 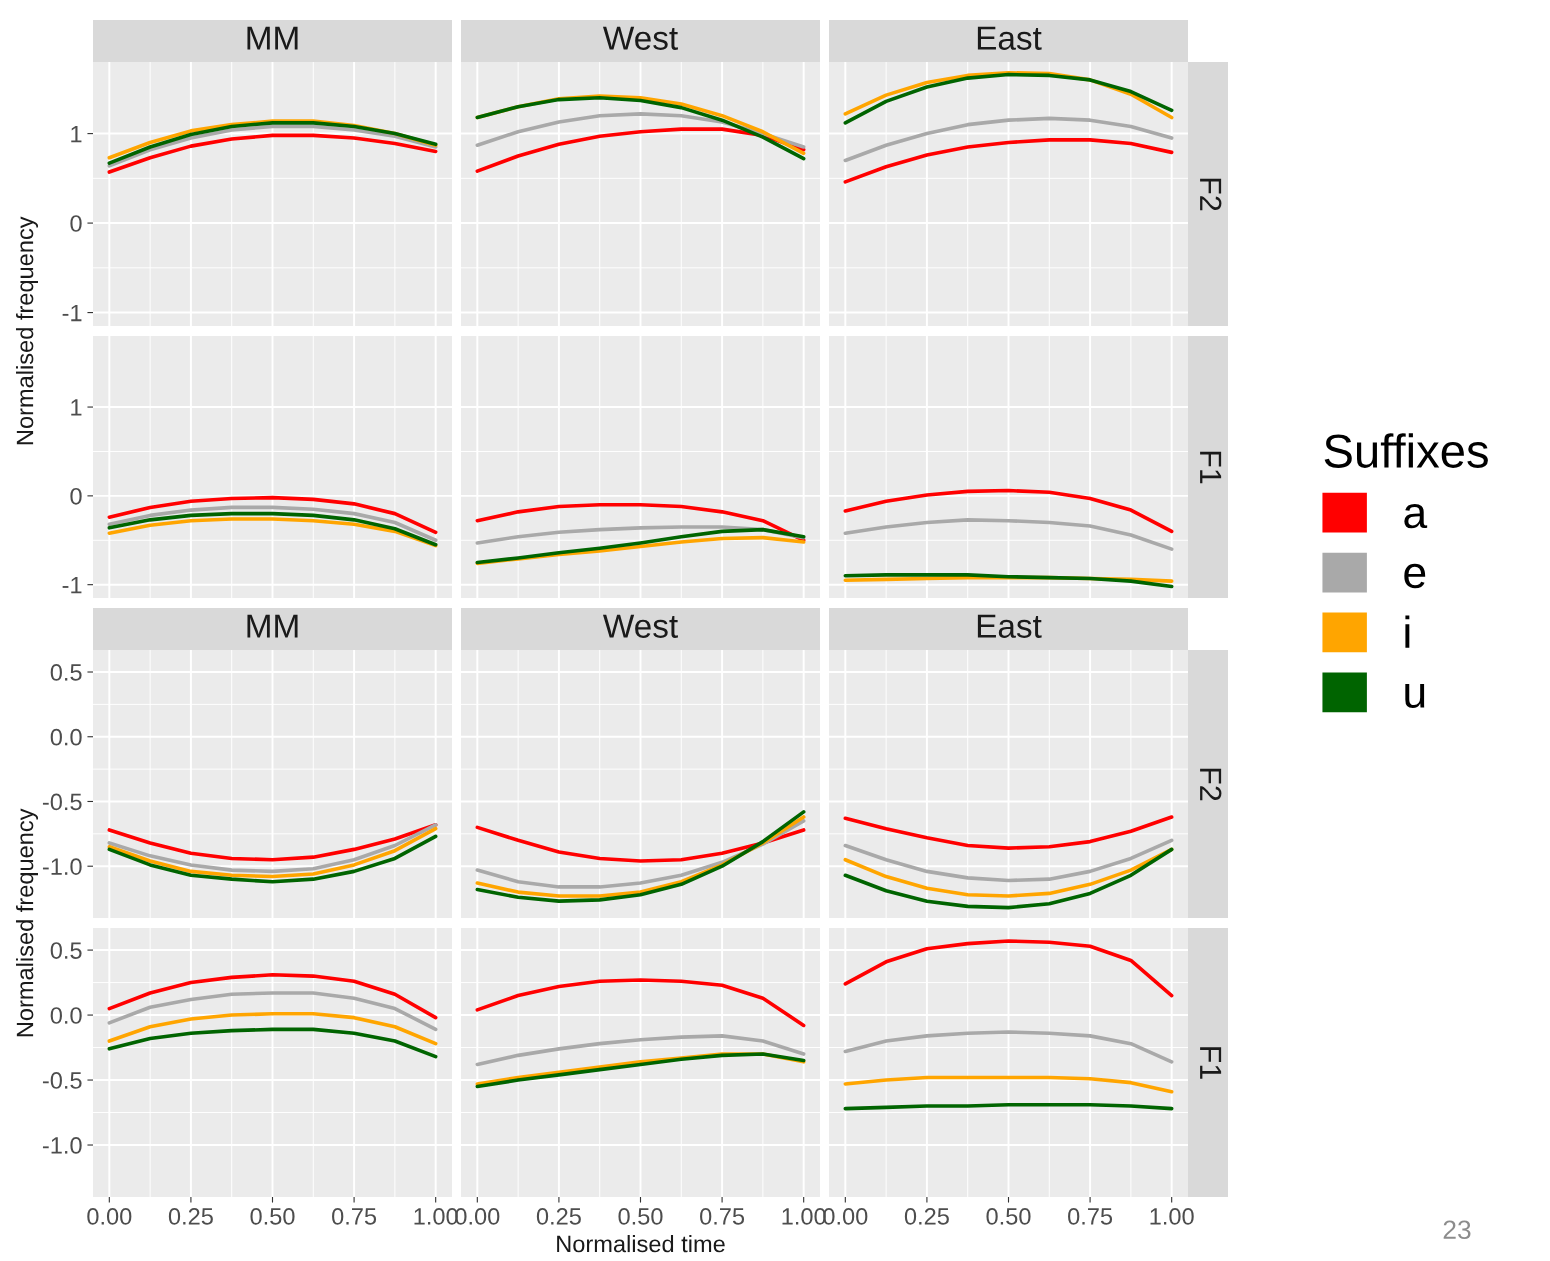 I want to click on legend-label: u, so click(x=1415, y=696).